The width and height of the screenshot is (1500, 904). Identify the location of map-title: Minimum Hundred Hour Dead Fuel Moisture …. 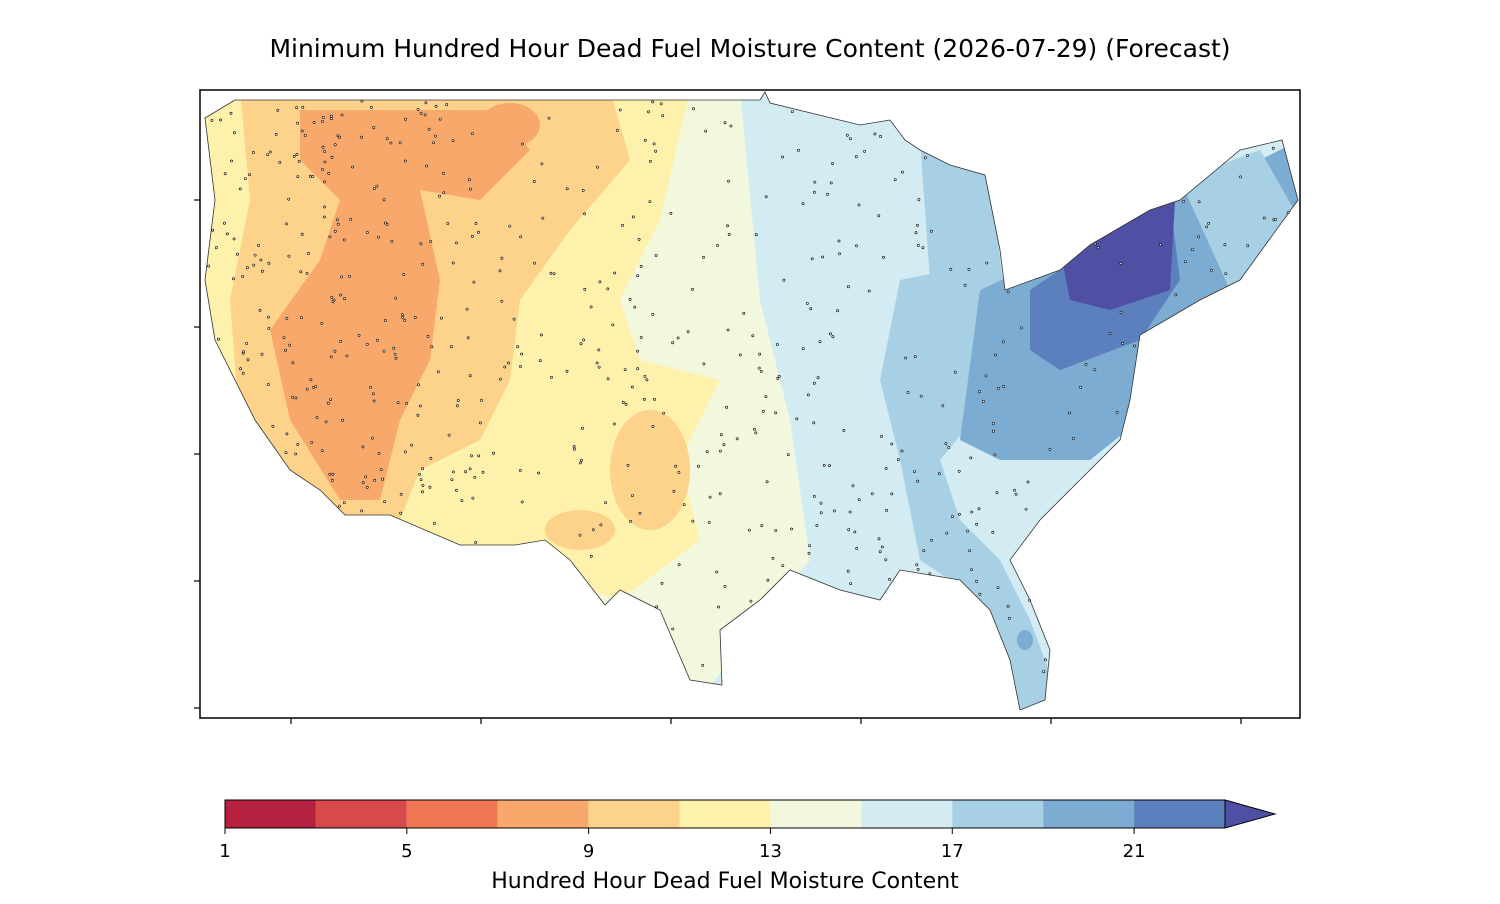
(749, 48).